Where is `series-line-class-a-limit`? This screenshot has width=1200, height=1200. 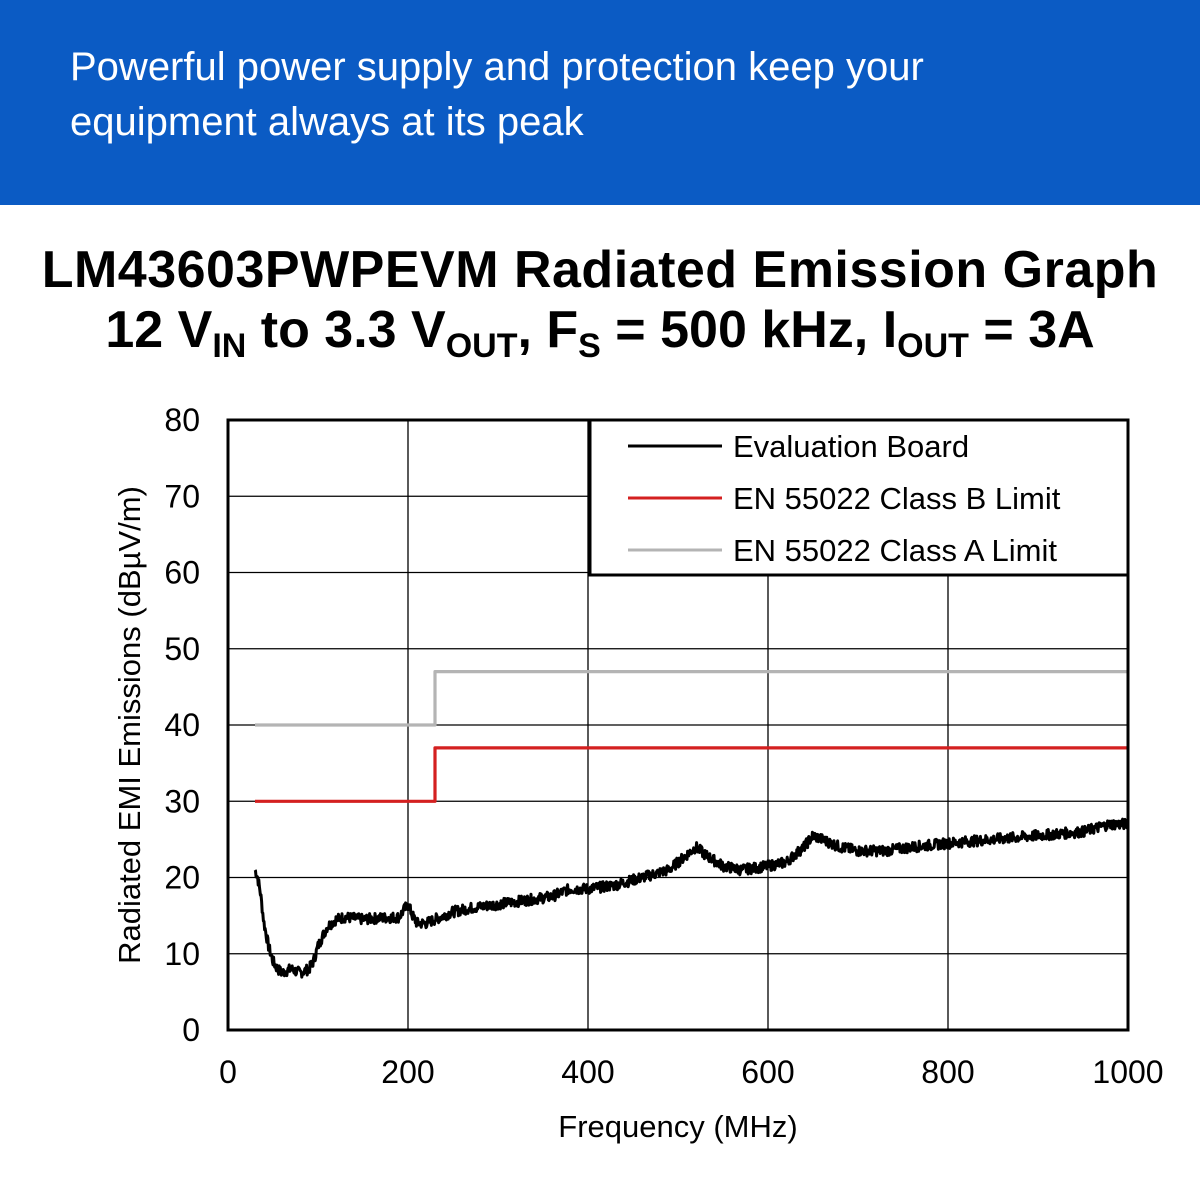
series-line-class-a-limit is located at coordinates (691, 698).